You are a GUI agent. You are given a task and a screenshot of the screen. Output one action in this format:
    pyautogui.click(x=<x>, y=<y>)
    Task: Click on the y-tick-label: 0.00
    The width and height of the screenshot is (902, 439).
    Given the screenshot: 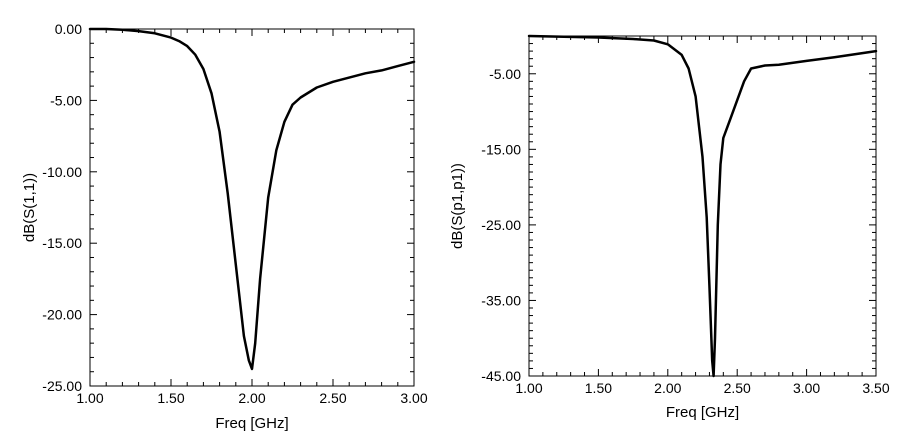 What is the action you would take?
    pyautogui.click(x=68, y=29)
    